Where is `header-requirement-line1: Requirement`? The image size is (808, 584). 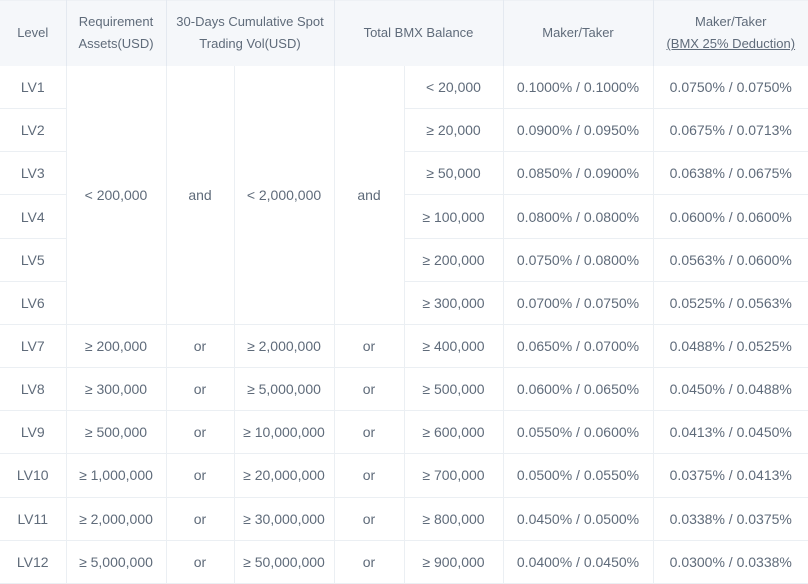 header-requirement-line1: Requirement is located at coordinates (116, 22).